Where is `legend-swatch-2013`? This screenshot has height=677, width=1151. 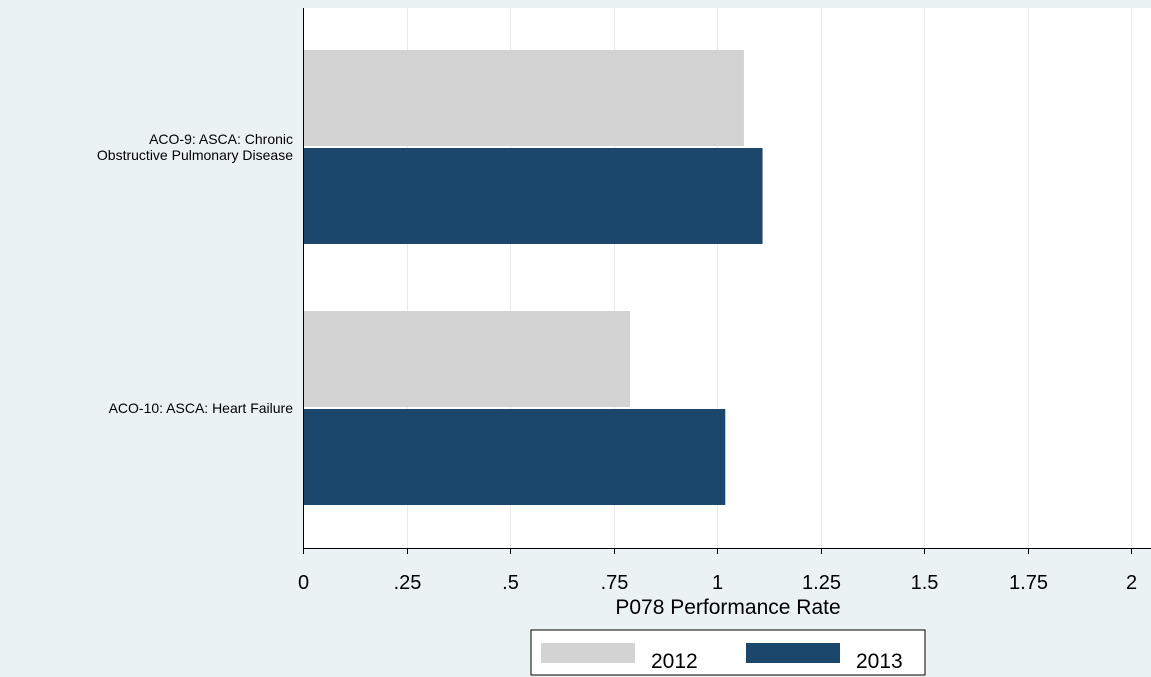
legend-swatch-2013 is located at coordinates (793, 653).